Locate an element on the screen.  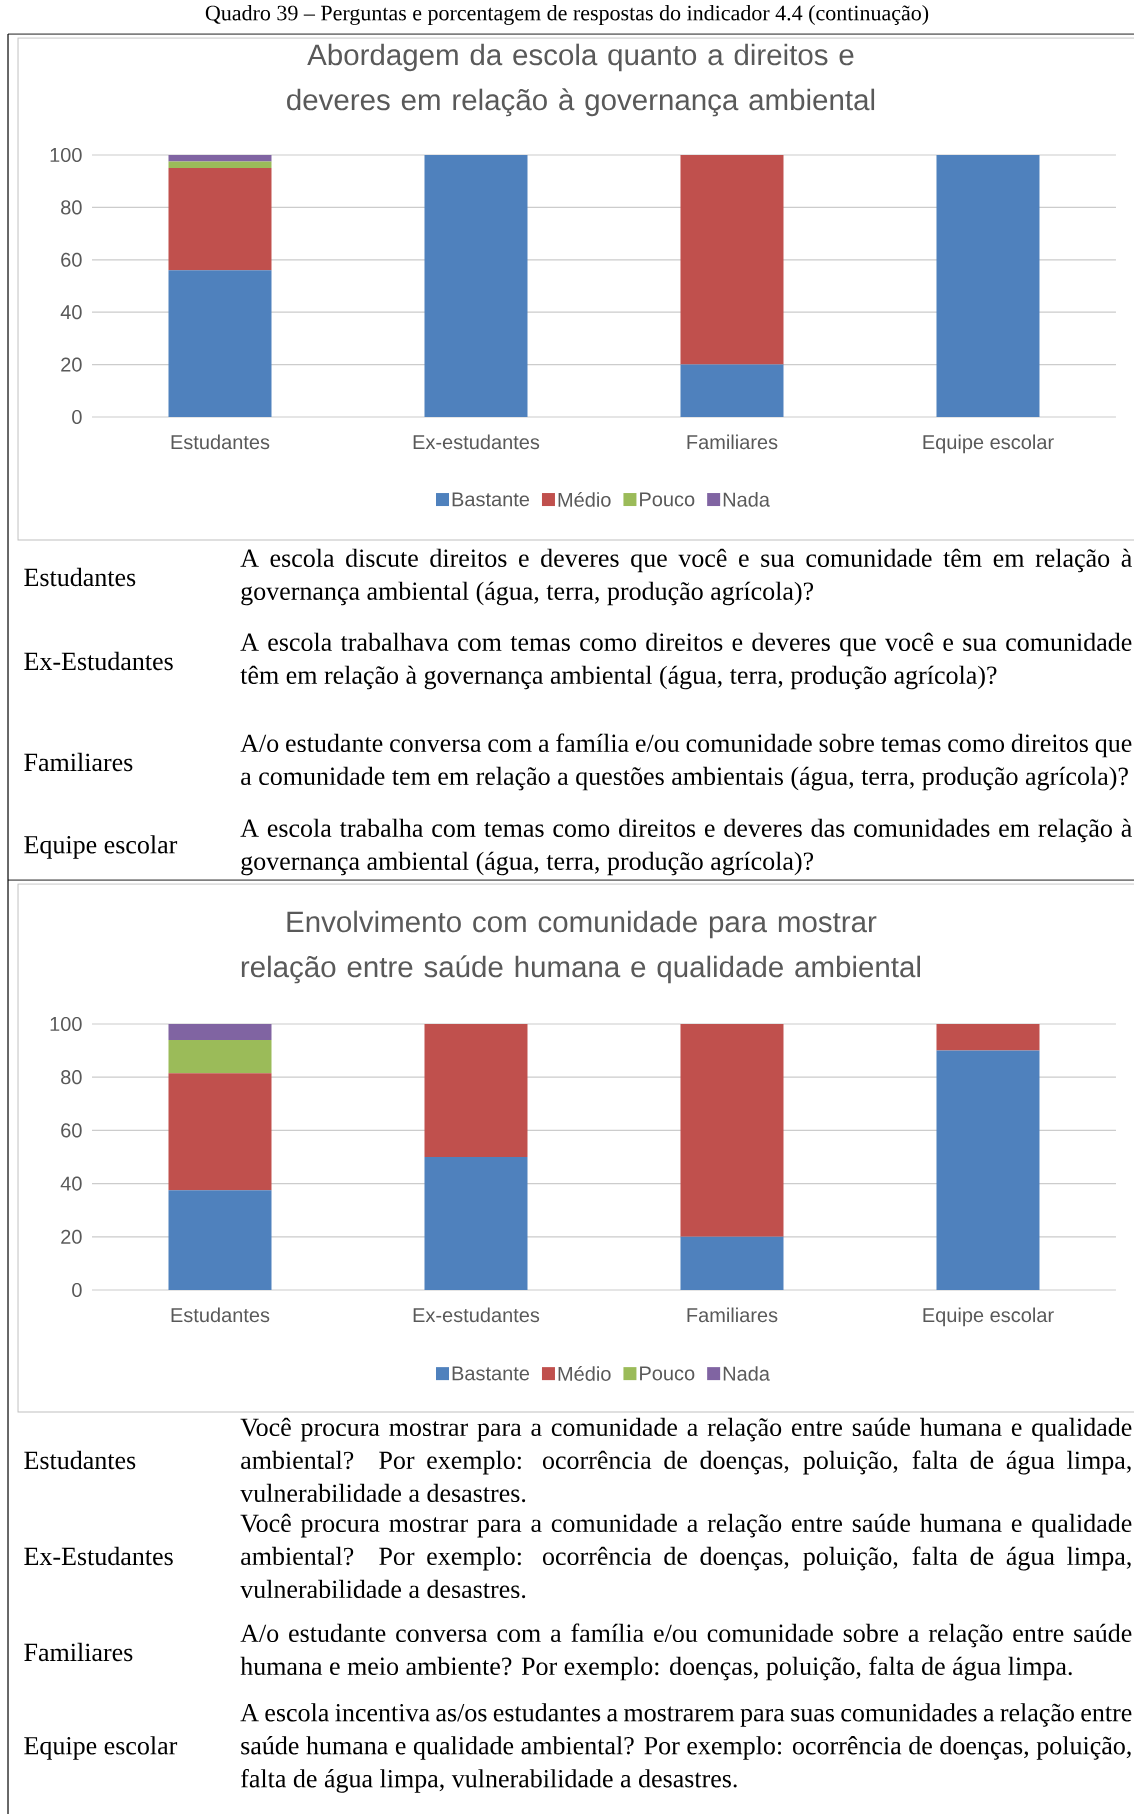
text: A/o estudante conversa com a família e/ou comunidade sobre temas como direitos que a comunidade tem em relação a questões ambientais (água, terra, produção agrícola)? is located at coordinates (686, 762).